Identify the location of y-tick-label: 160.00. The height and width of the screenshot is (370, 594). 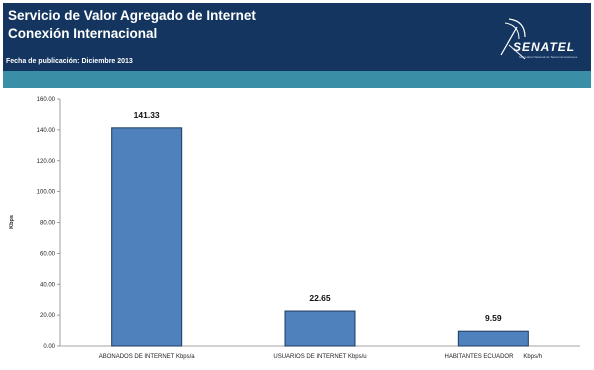
(46, 100).